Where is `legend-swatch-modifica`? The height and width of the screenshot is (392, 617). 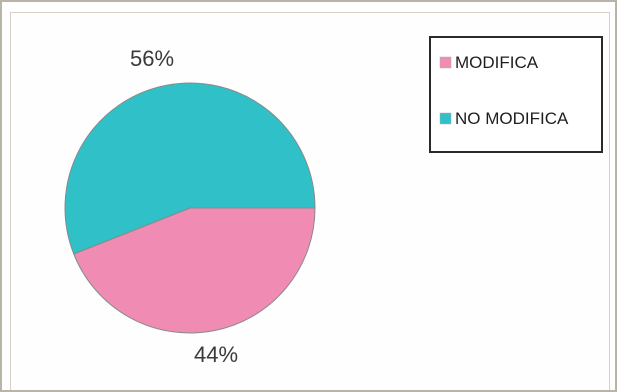
legend-swatch-modifica is located at coordinates (445, 62).